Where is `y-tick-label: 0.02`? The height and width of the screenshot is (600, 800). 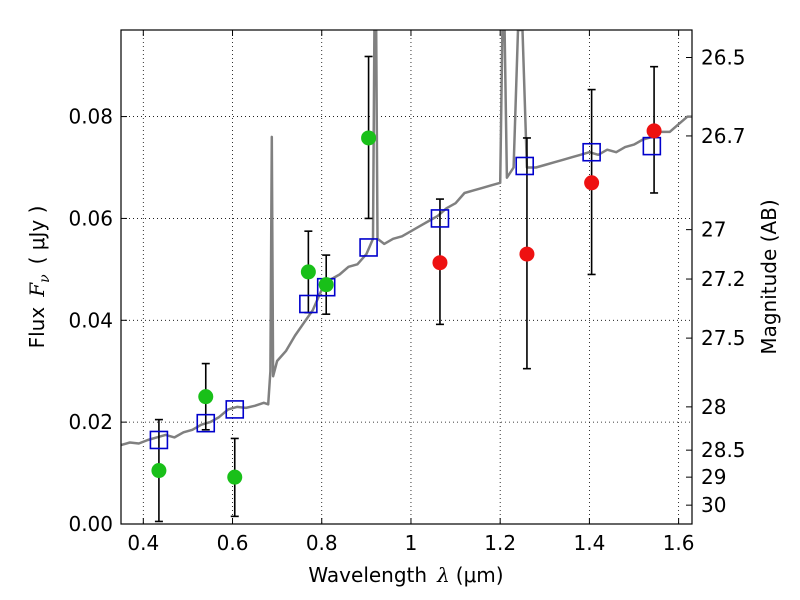
y-tick-label: 0.02 is located at coordinates (90, 422).